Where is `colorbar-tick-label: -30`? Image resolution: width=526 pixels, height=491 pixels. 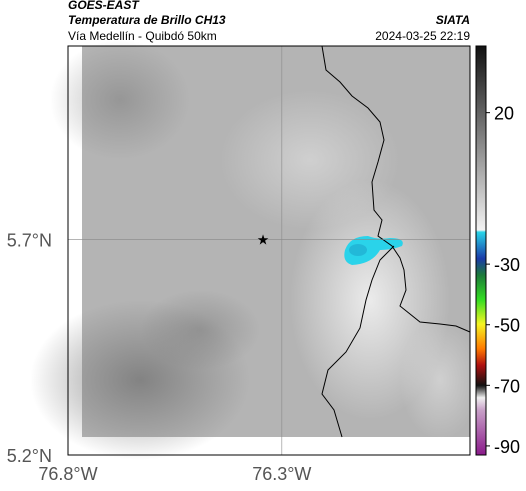
colorbar-tick-label: -30 is located at coordinates (507, 265).